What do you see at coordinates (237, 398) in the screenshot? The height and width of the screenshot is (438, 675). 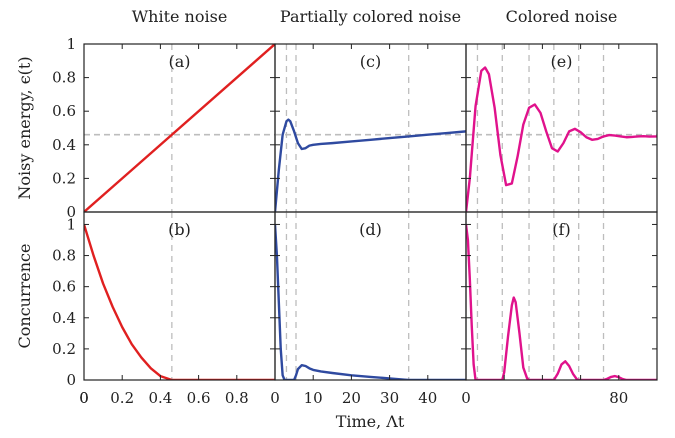 I see `xtick-label: 0.8` at bounding box center [237, 398].